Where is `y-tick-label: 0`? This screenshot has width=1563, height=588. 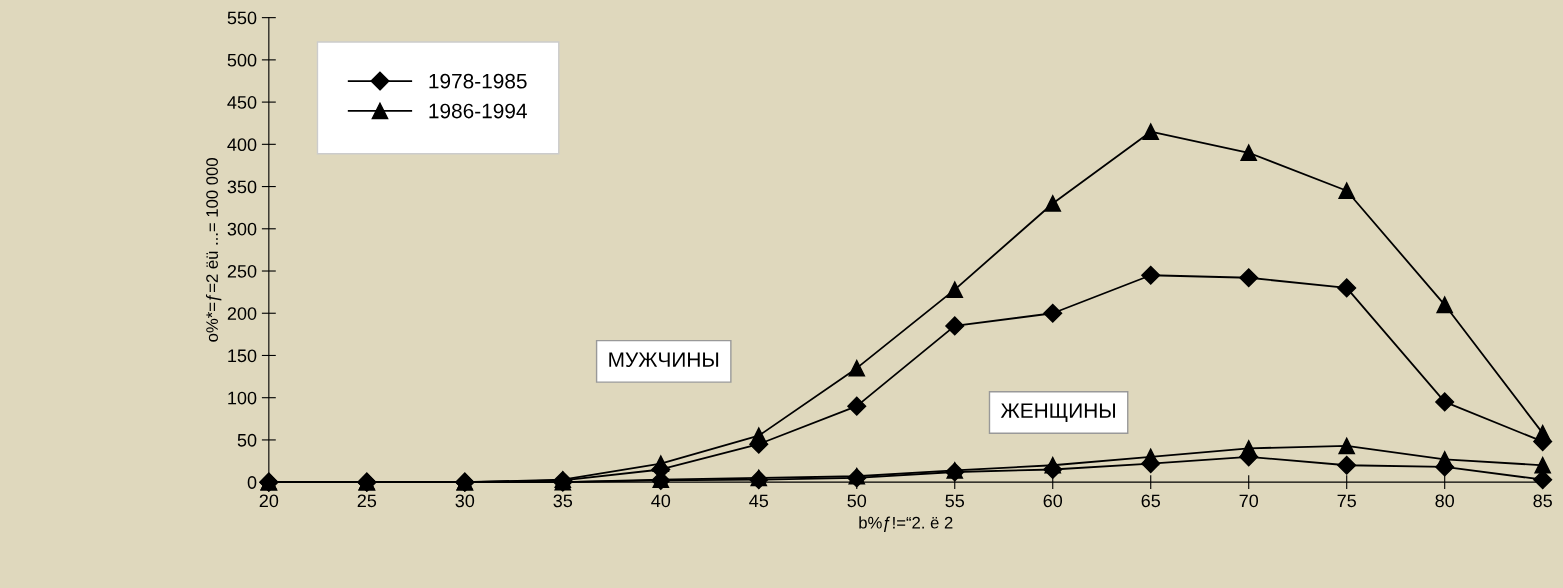
y-tick-label: 0 is located at coordinates (252, 482).